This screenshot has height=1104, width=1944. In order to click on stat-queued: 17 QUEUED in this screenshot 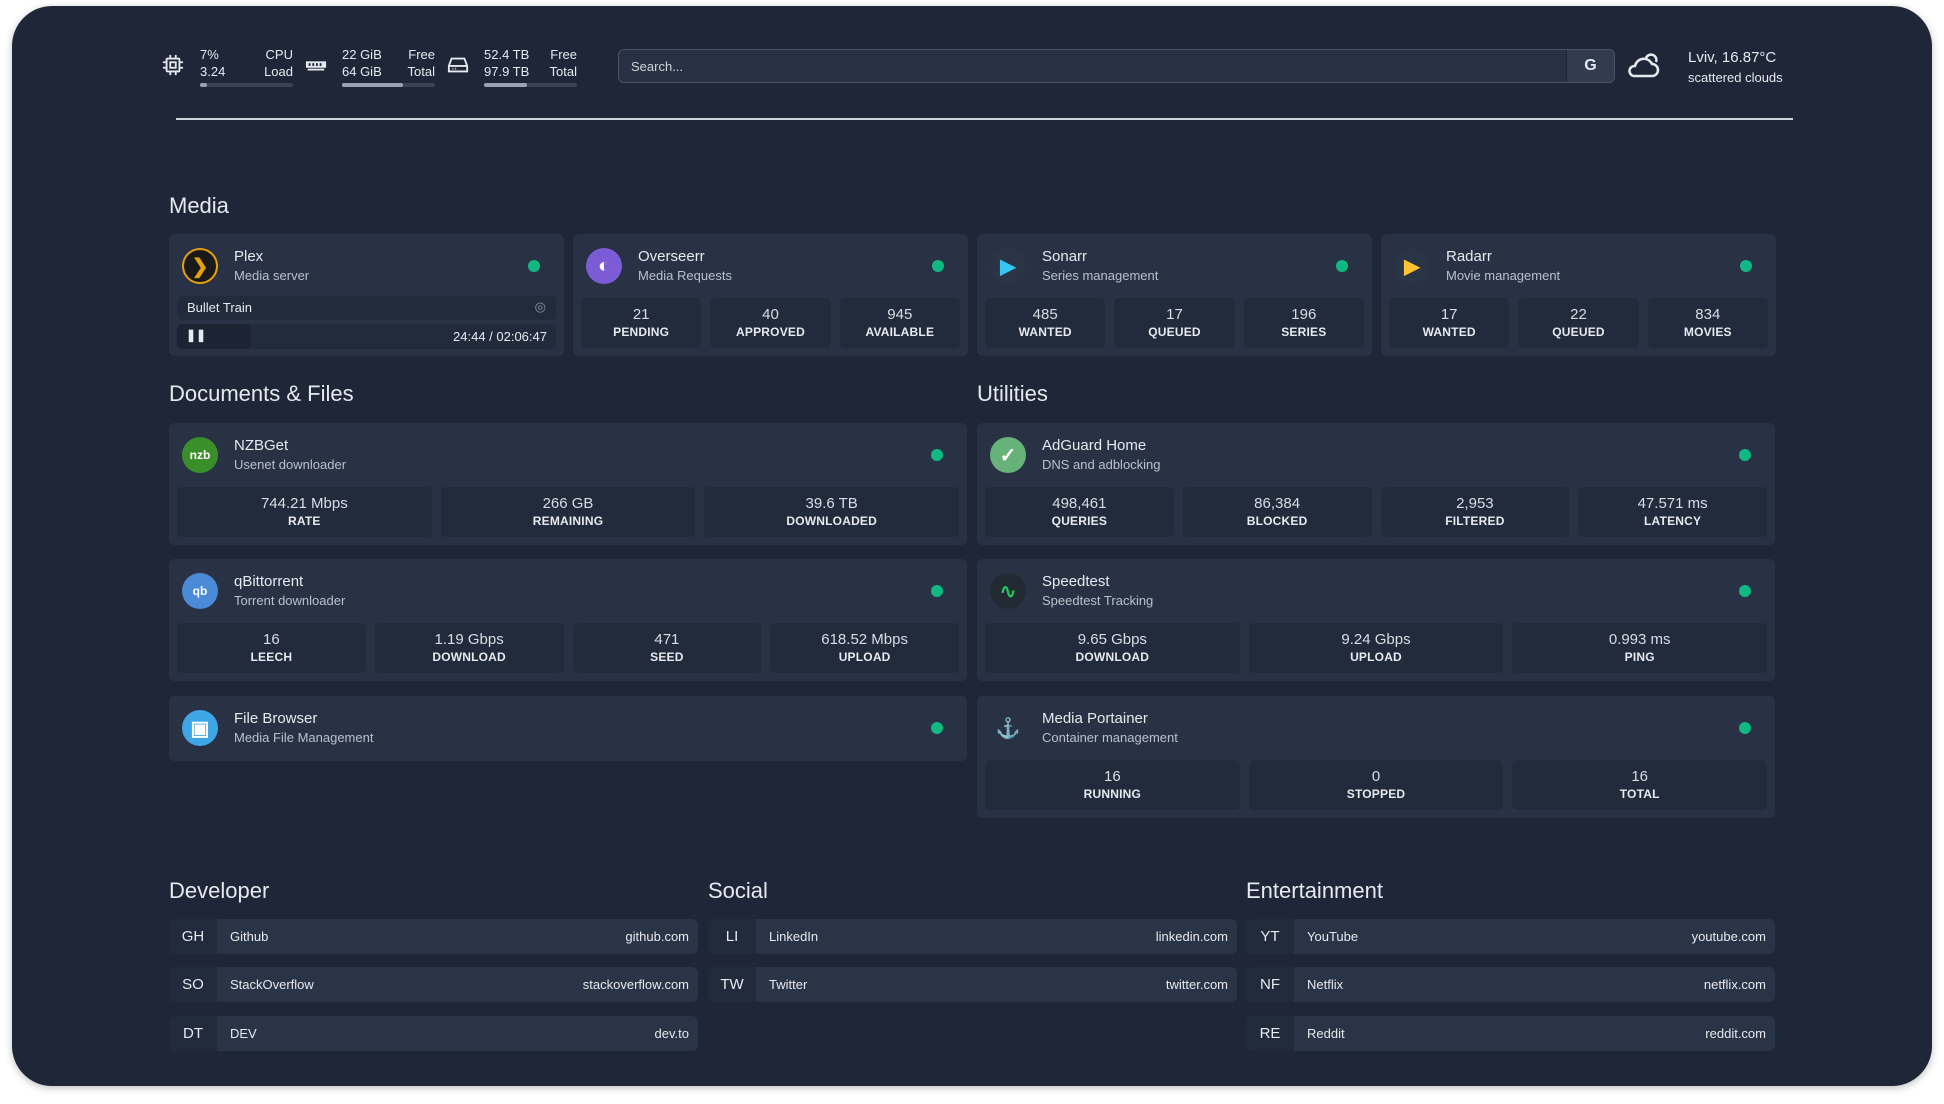, I will do `click(1174, 323)`.